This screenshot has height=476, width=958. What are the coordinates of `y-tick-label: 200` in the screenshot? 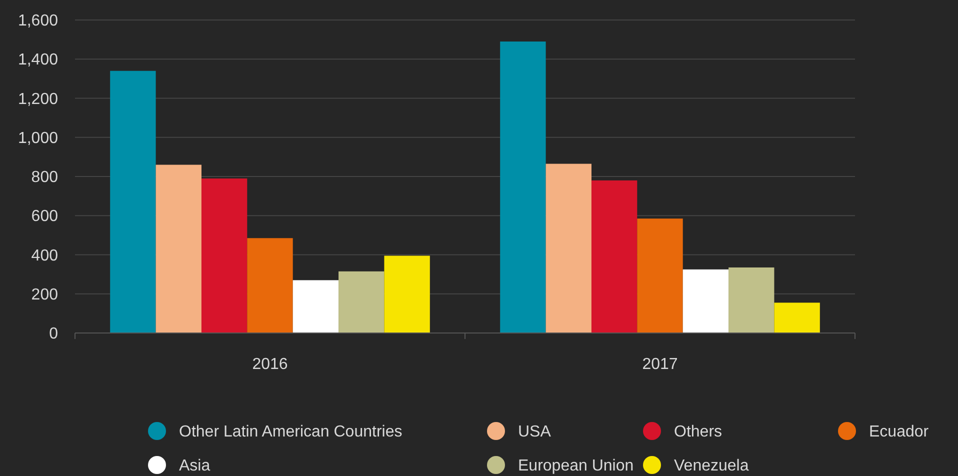 It's located at (44, 295).